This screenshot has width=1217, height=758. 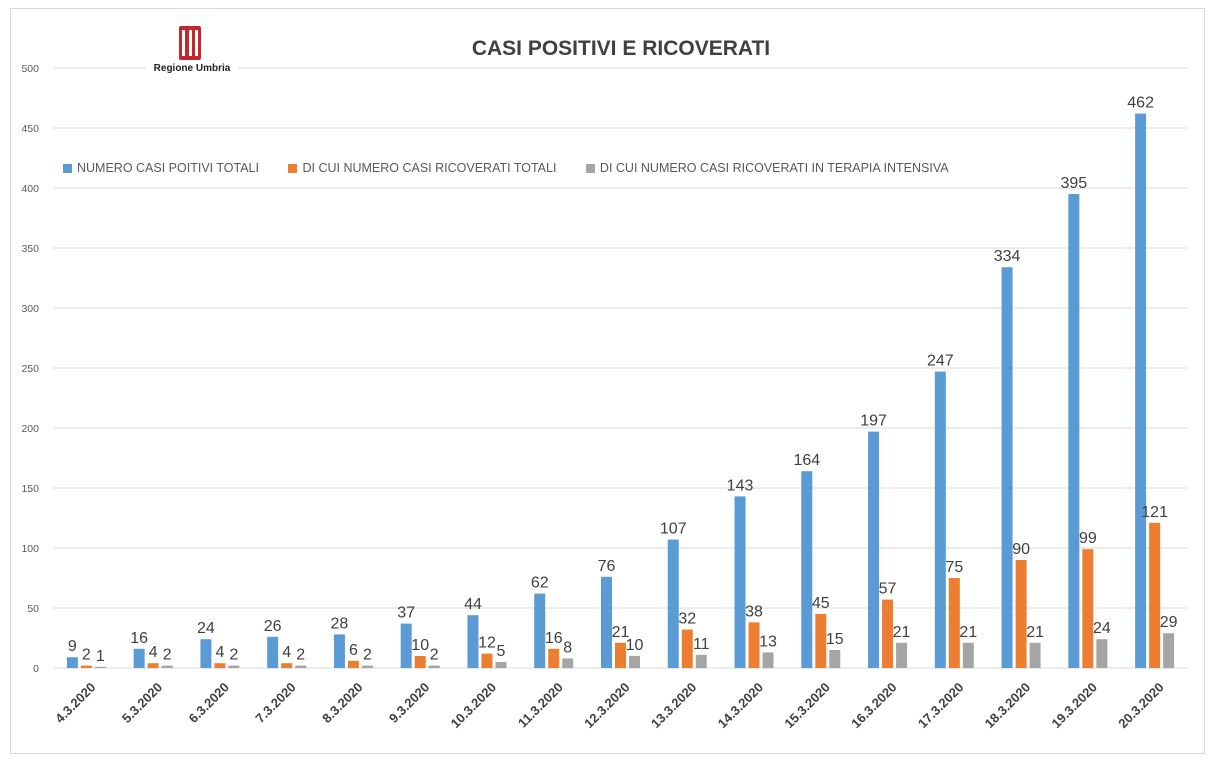 What do you see at coordinates (100, 656) in the screenshot?
I see `data-label: 1` at bounding box center [100, 656].